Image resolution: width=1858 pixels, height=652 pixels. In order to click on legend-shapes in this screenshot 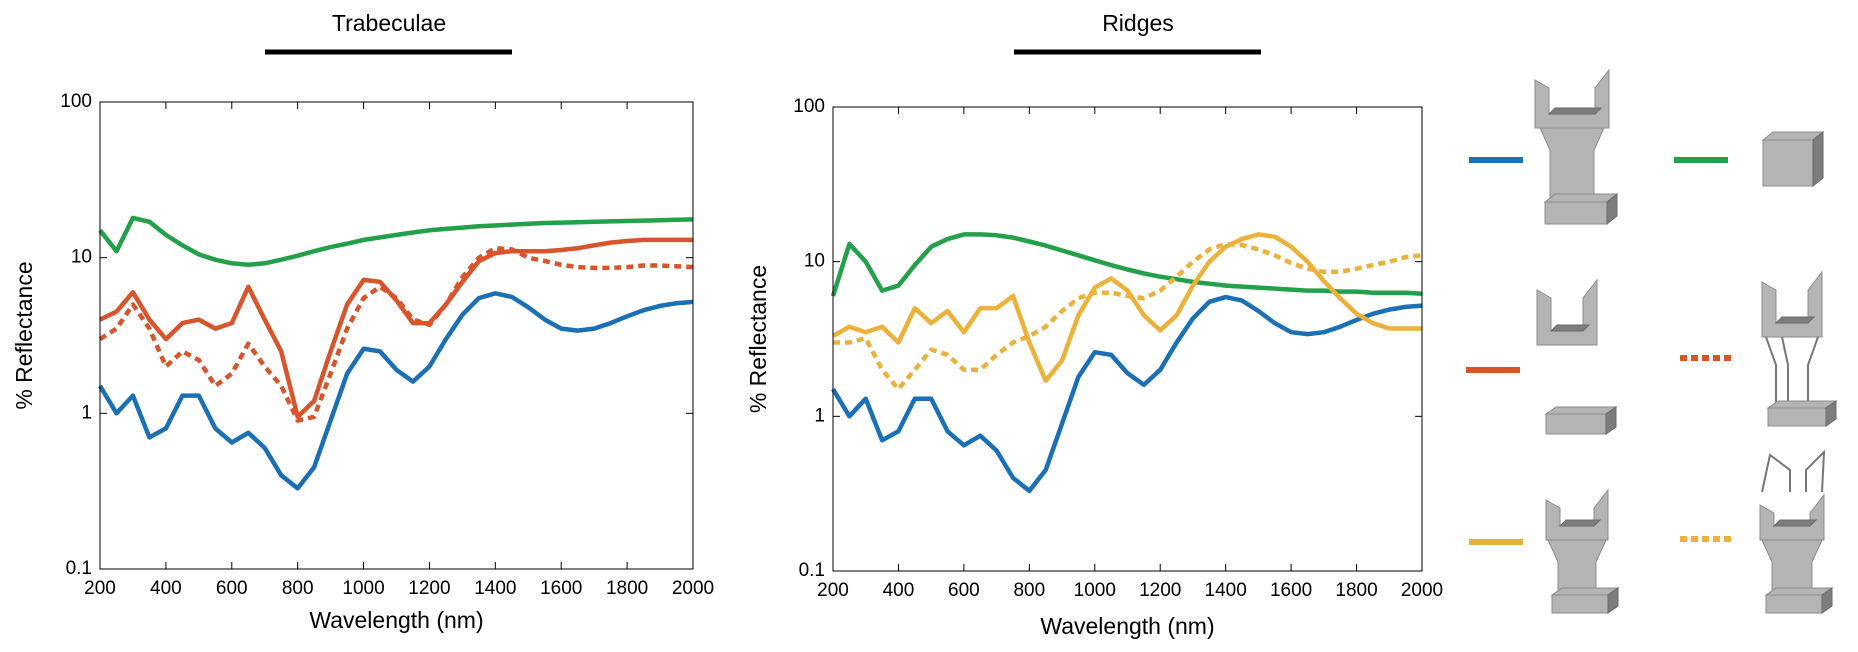, I will do `click(1686, 341)`.